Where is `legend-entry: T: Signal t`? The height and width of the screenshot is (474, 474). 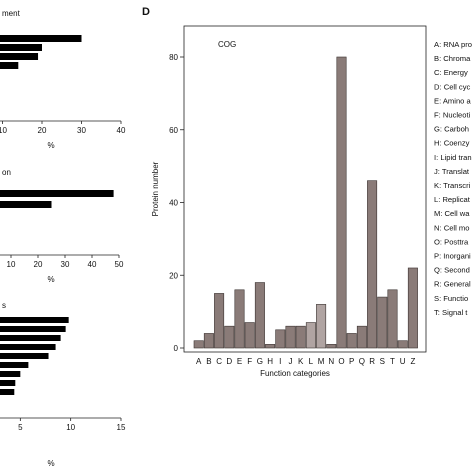 legend-entry: T: Signal t is located at coordinates (451, 312).